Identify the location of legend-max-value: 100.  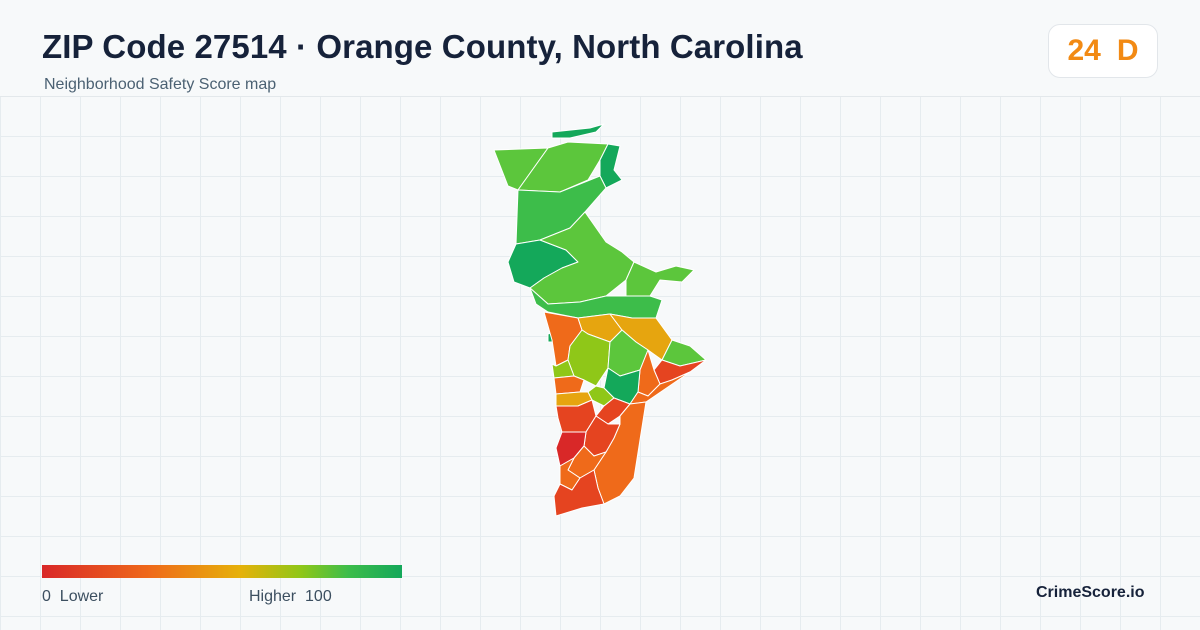
(318, 596).